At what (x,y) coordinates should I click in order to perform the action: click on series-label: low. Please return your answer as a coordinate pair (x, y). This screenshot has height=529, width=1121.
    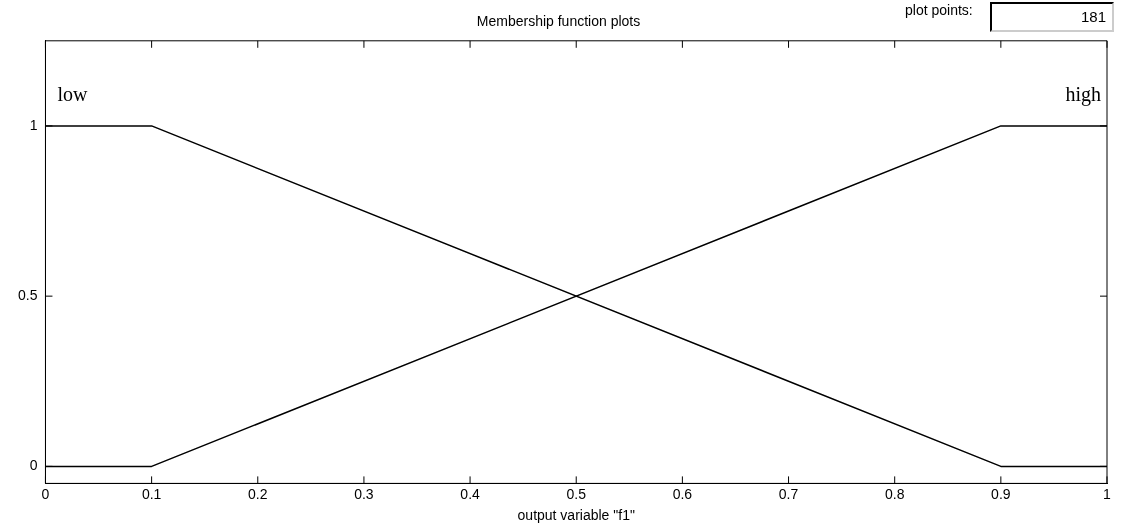
    Looking at the image, I should click on (73, 94).